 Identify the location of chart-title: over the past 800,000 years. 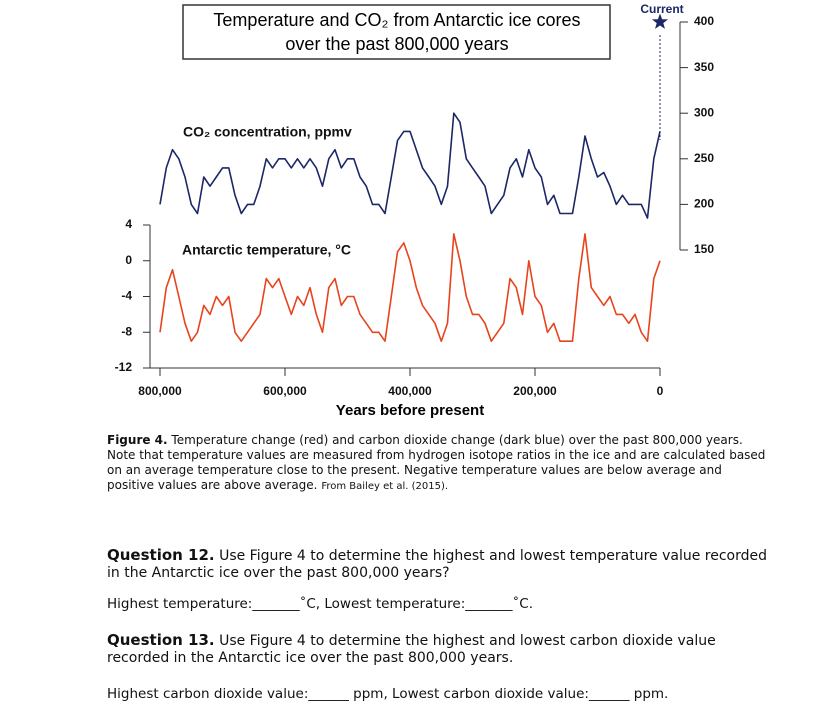
(396, 44).